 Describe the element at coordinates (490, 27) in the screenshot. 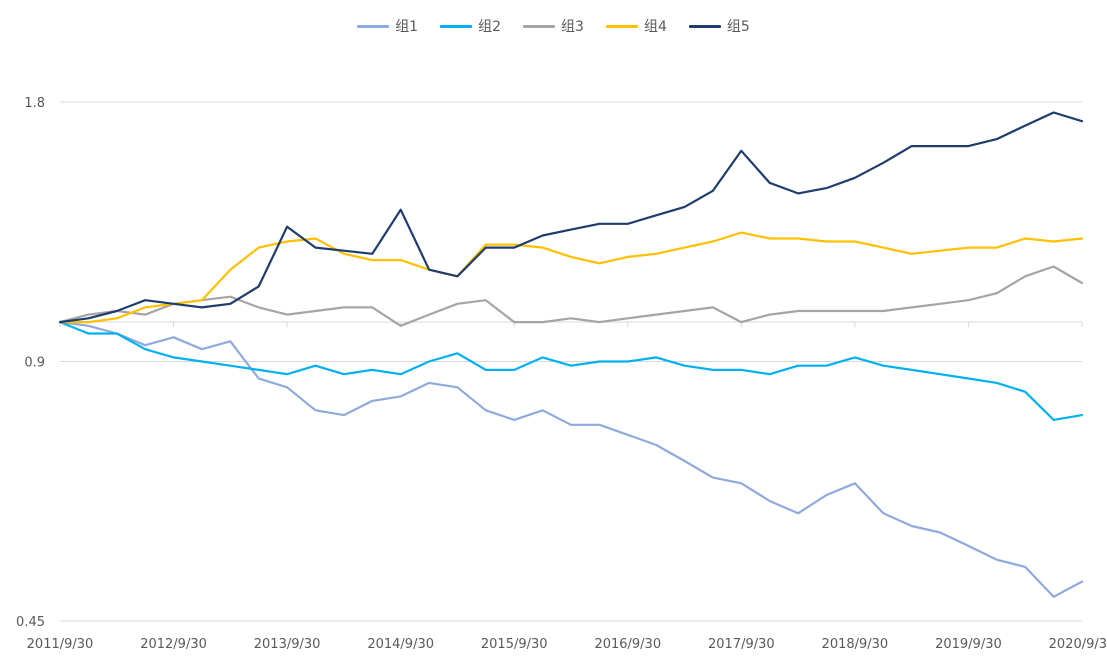

I see `legend-label: 组2` at that location.